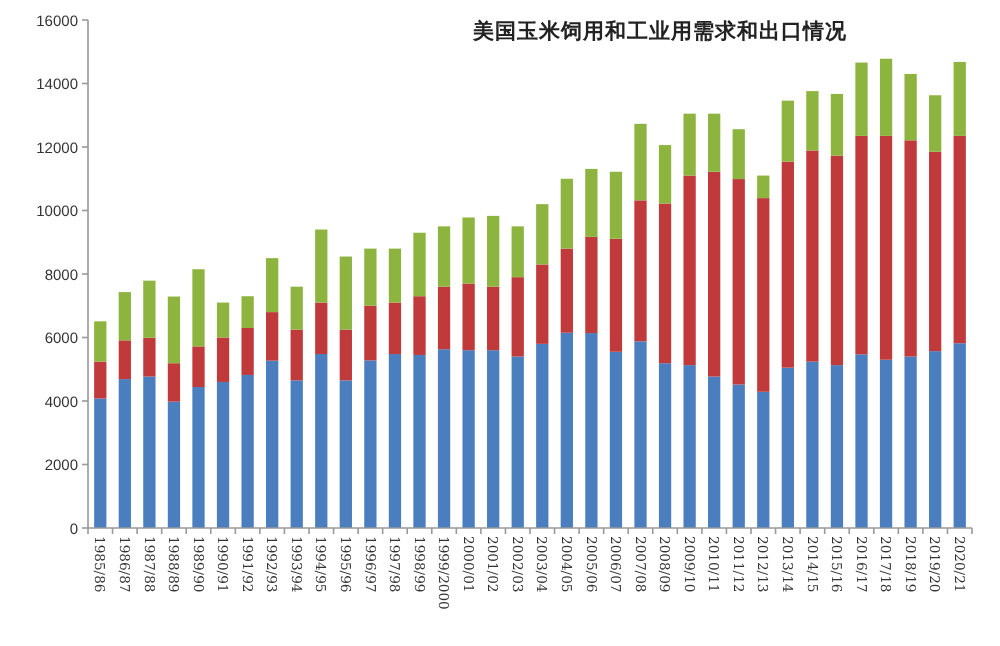 This screenshot has height=646, width=1000. I want to click on chart-title: 美国玉米饲用和工业用需求和出口情况, so click(660, 31).